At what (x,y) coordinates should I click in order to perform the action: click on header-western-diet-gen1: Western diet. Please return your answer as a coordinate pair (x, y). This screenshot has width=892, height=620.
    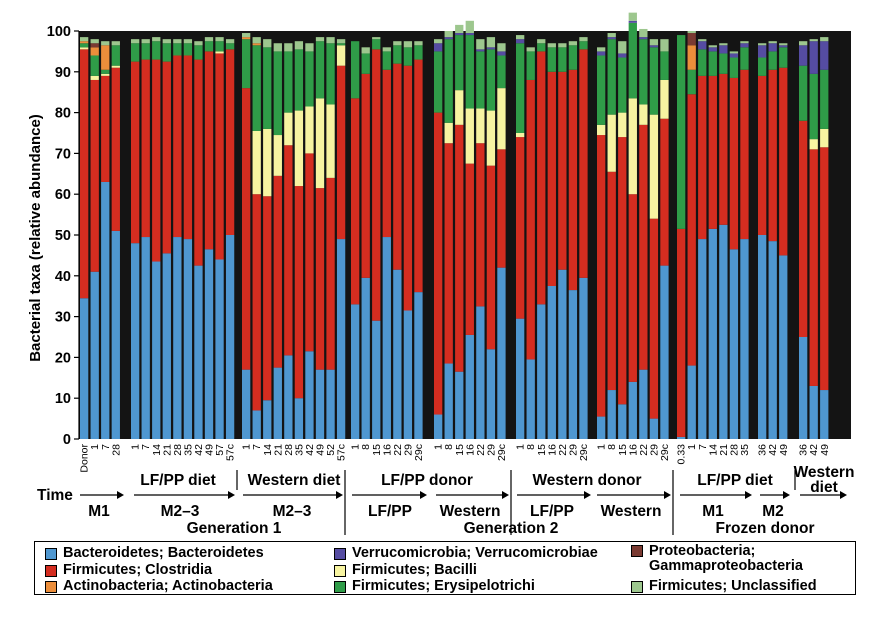
    Looking at the image, I should click on (294, 480).